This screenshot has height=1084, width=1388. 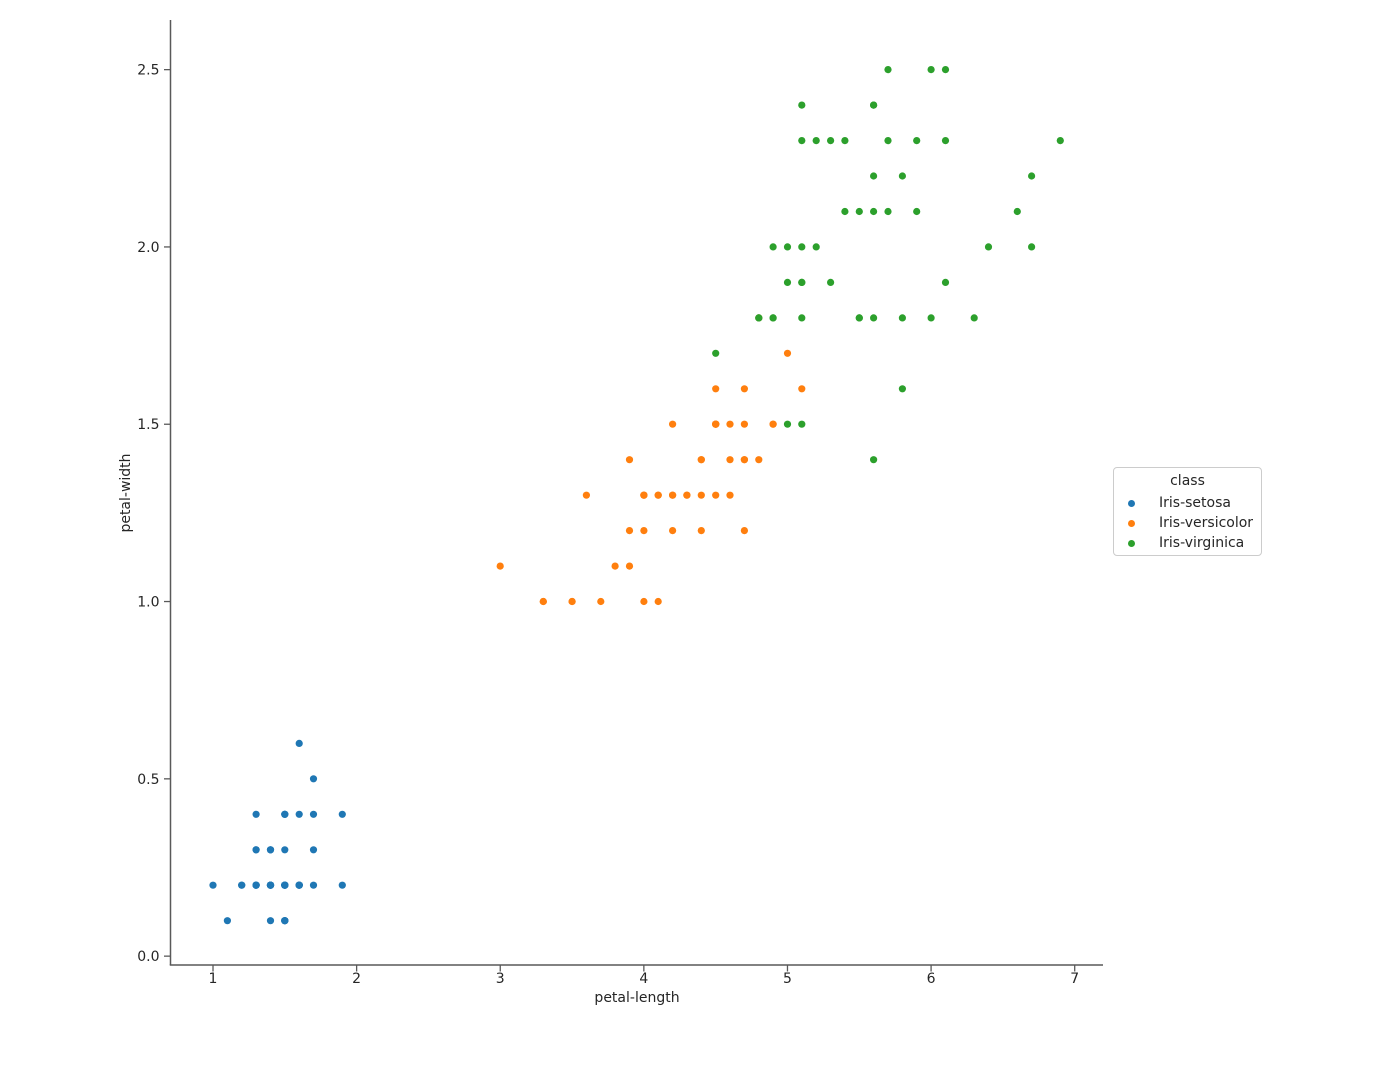 What do you see at coordinates (148, 603) in the screenshot?
I see `y-tick-label: 1.0` at bounding box center [148, 603].